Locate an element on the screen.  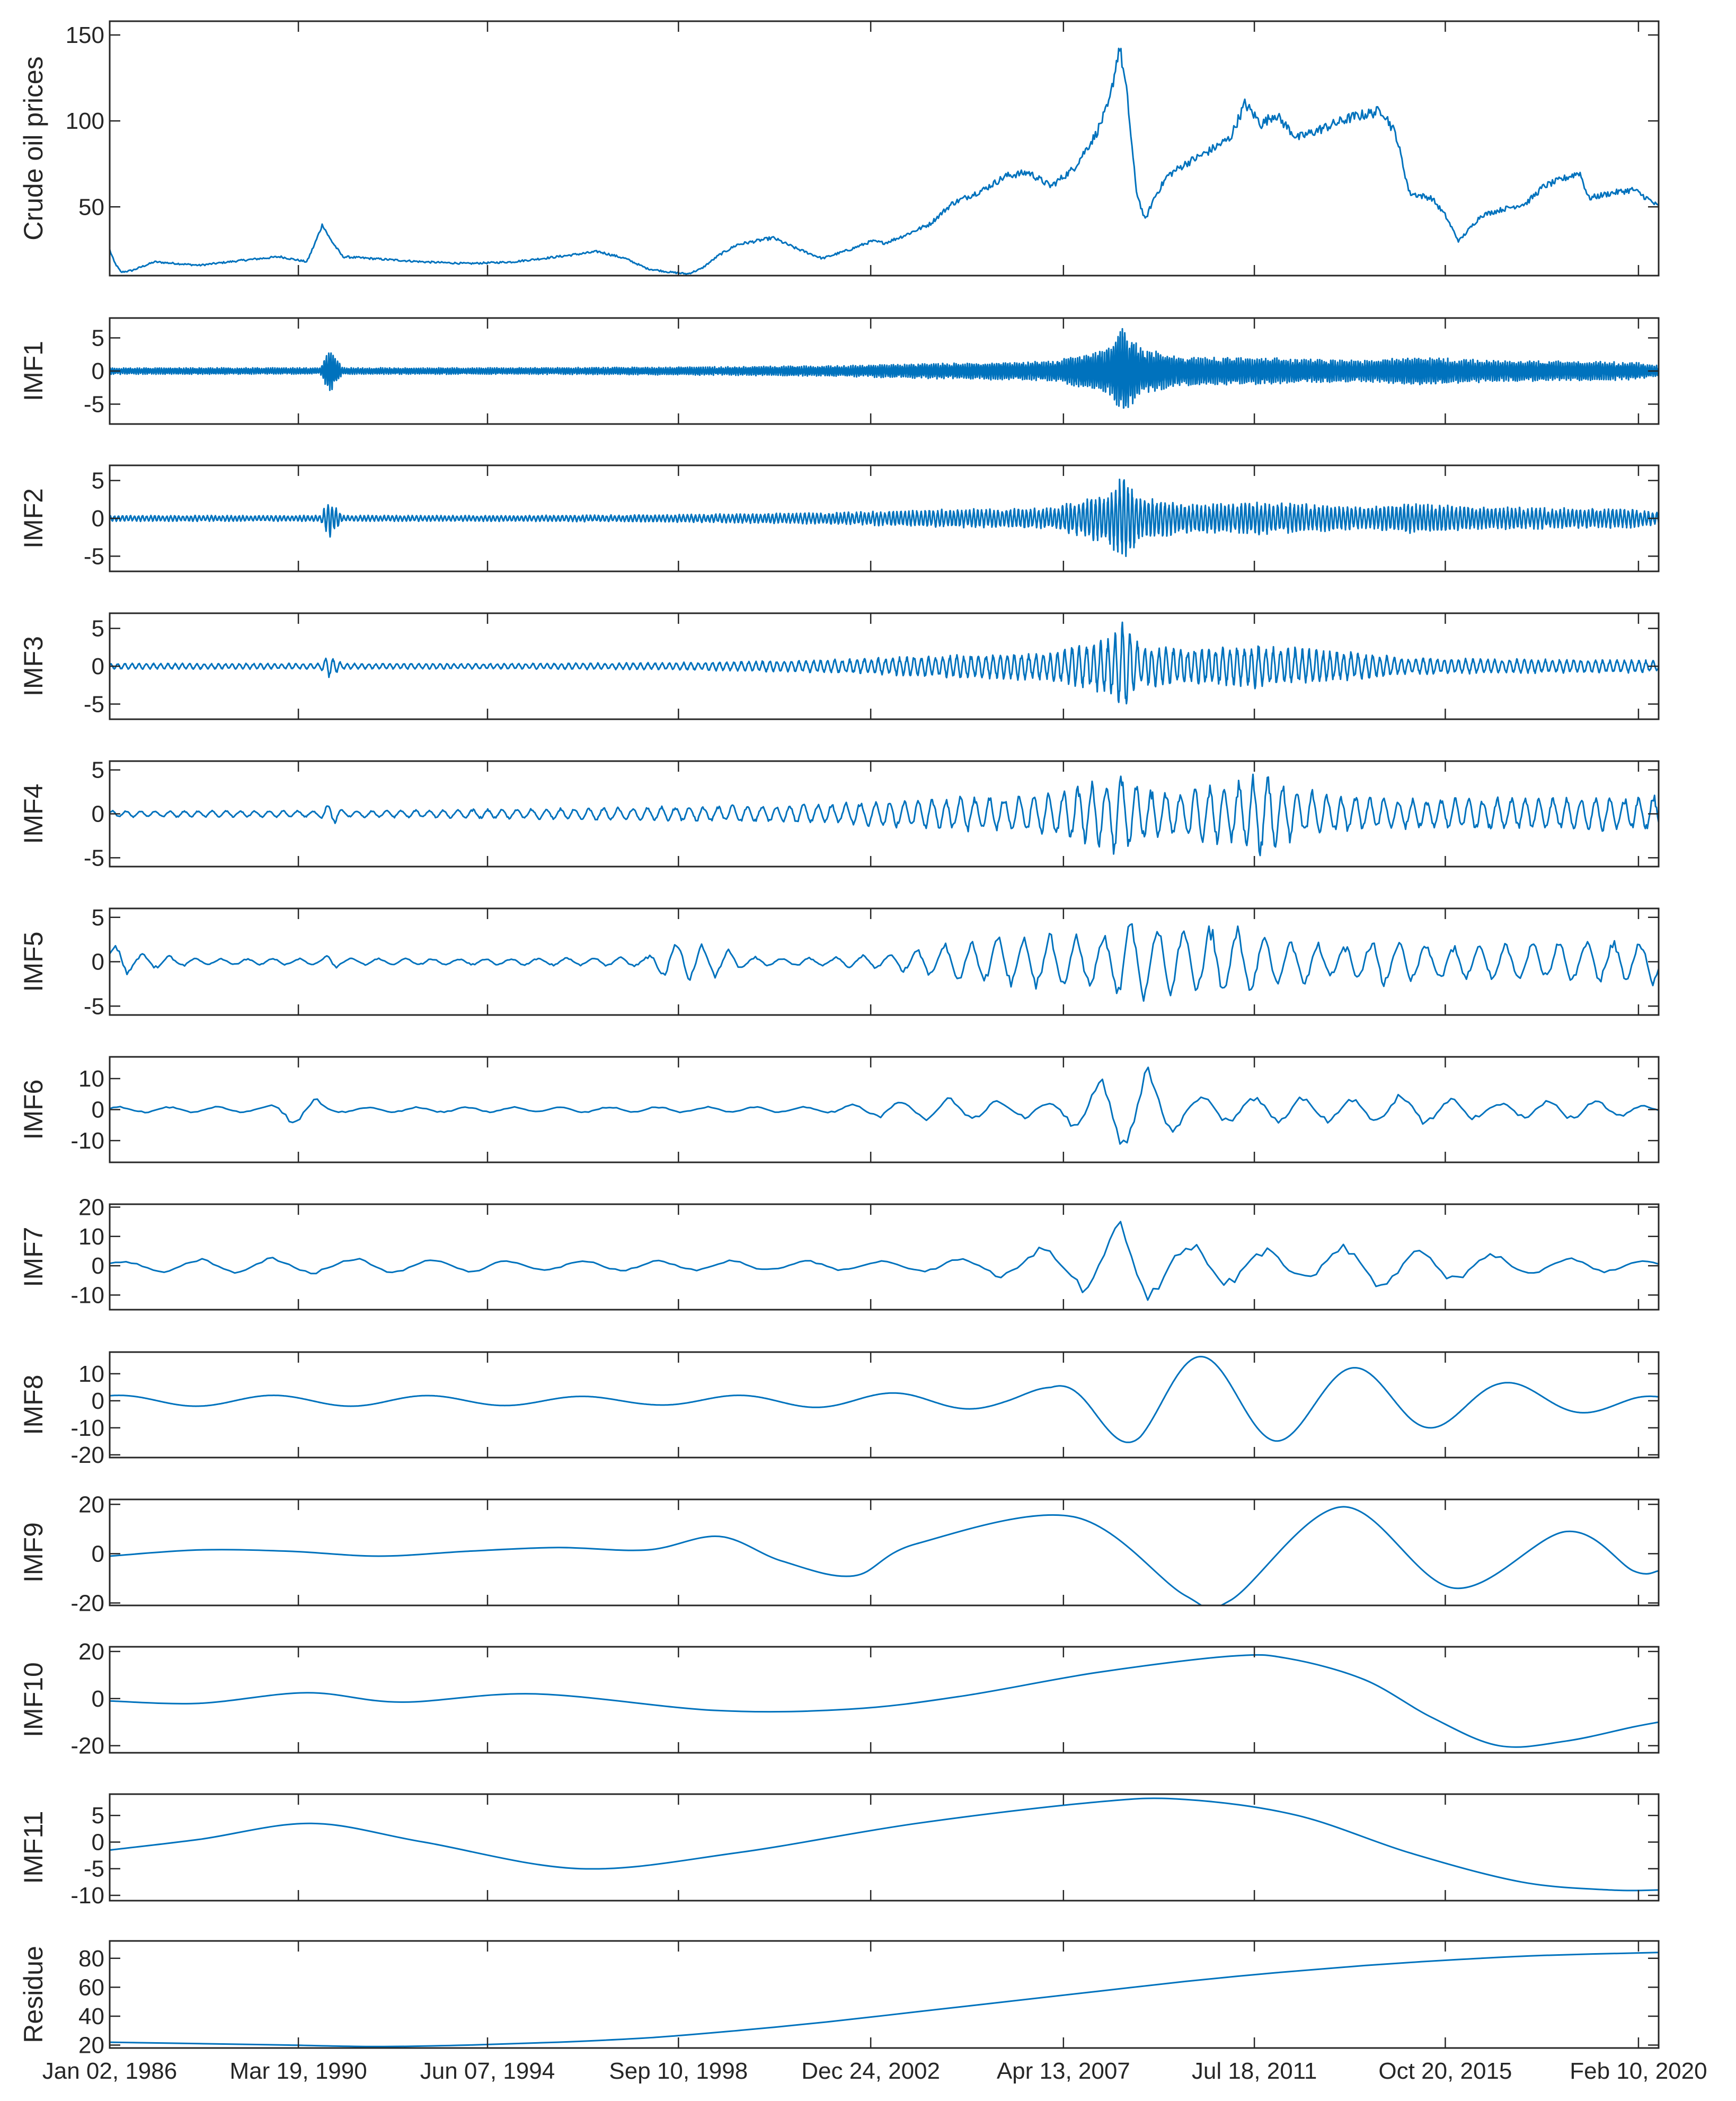
y-axis-label: Crude oil prices is located at coordinates (33, 148).